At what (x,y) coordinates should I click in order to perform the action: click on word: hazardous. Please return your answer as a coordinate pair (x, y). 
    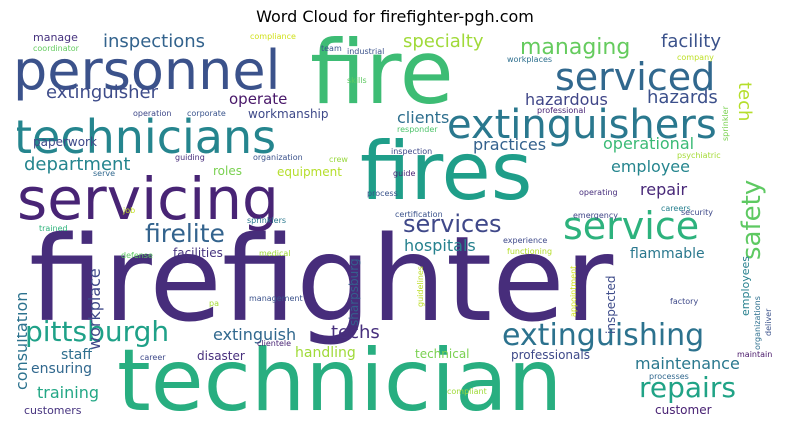
    Looking at the image, I should click on (566, 99).